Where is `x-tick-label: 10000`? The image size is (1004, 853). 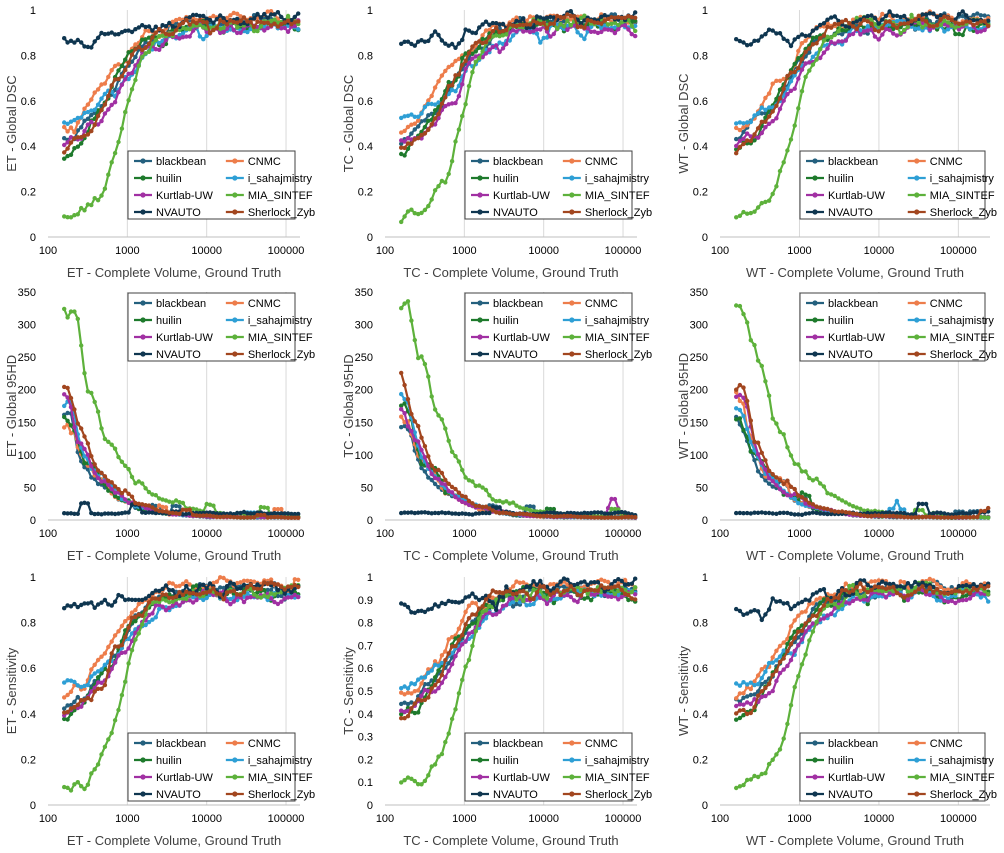
x-tick-label: 10000 is located at coordinates (206, 819).